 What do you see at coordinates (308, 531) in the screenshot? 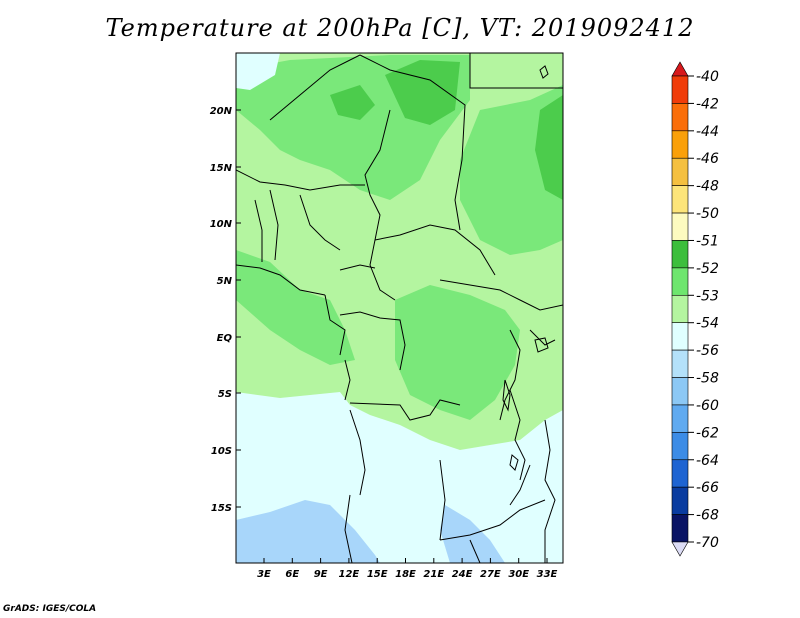
I see `field-cold-southwest` at bounding box center [308, 531].